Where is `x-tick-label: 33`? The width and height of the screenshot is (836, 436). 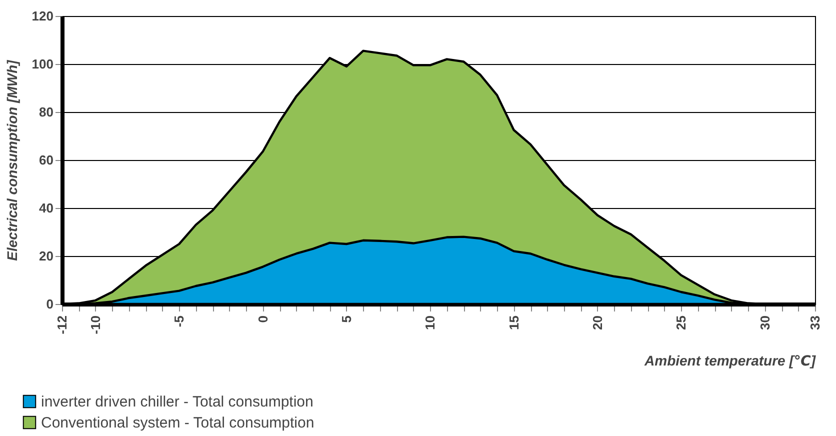
x-tick-label: 33 is located at coordinates (815, 323).